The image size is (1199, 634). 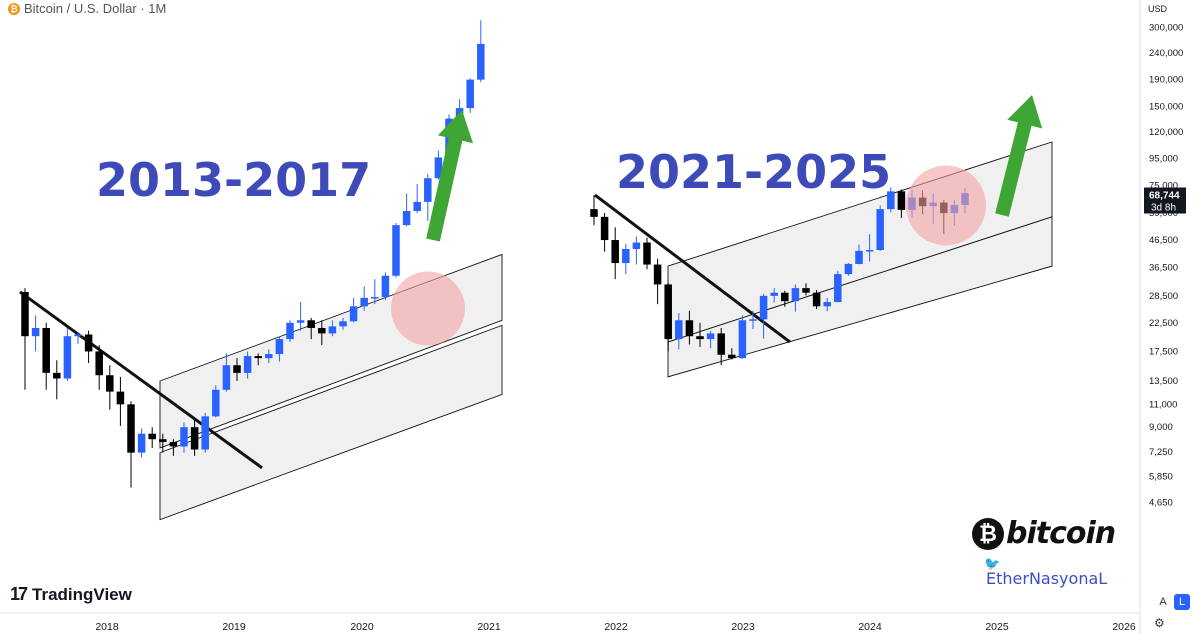 I want to click on price-tick-label: 36,500, so click(x=1163, y=268).